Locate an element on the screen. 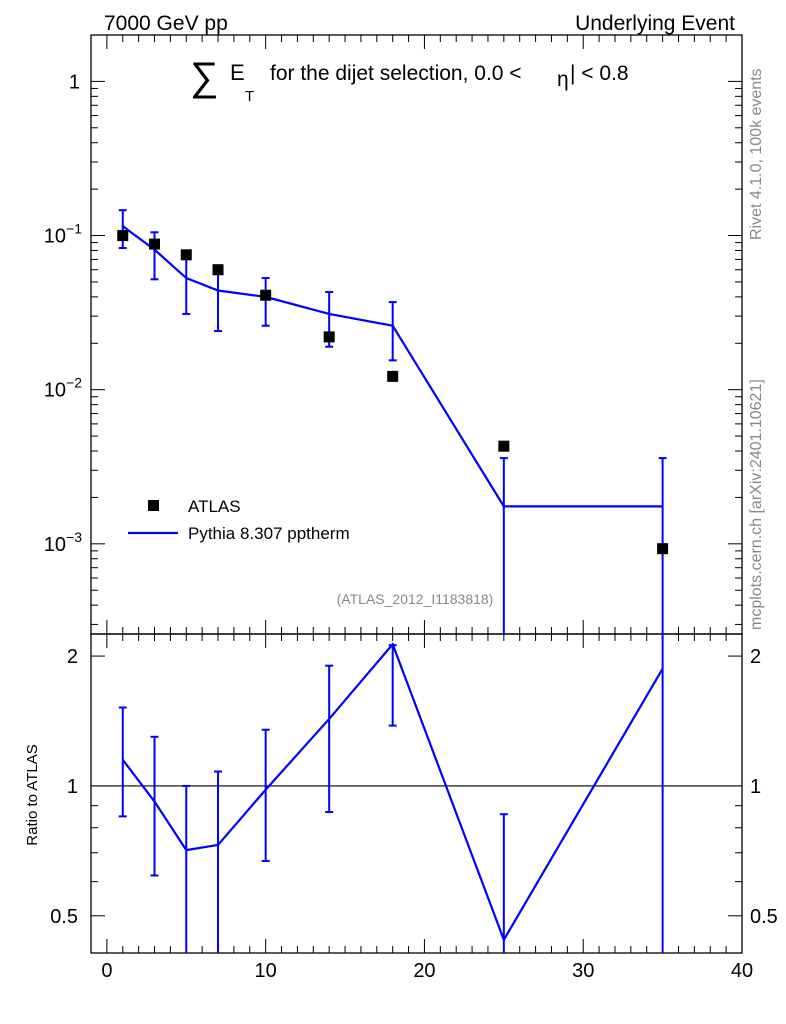 Image resolution: width=786 pixels, height=1024 pixels. analysis-watermark: (ATLAS_2012_I1183818) is located at coordinates (415, 599).